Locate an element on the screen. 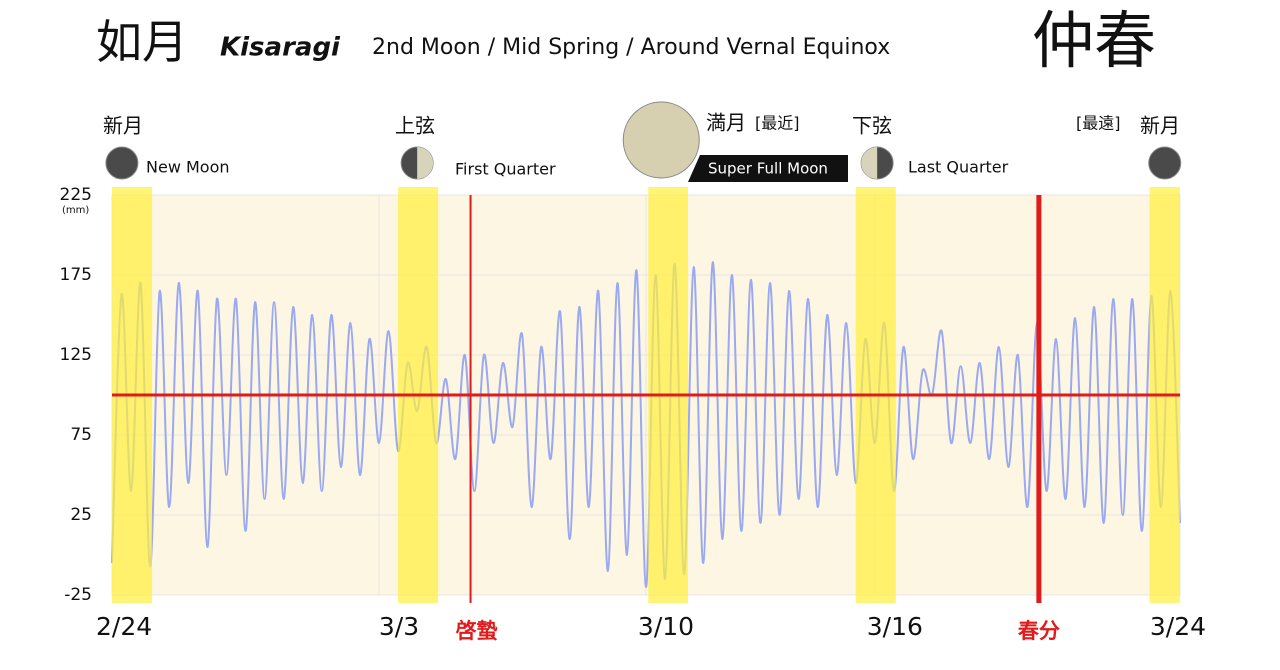  phase-english: Last Quarter is located at coordinates (958, 167).